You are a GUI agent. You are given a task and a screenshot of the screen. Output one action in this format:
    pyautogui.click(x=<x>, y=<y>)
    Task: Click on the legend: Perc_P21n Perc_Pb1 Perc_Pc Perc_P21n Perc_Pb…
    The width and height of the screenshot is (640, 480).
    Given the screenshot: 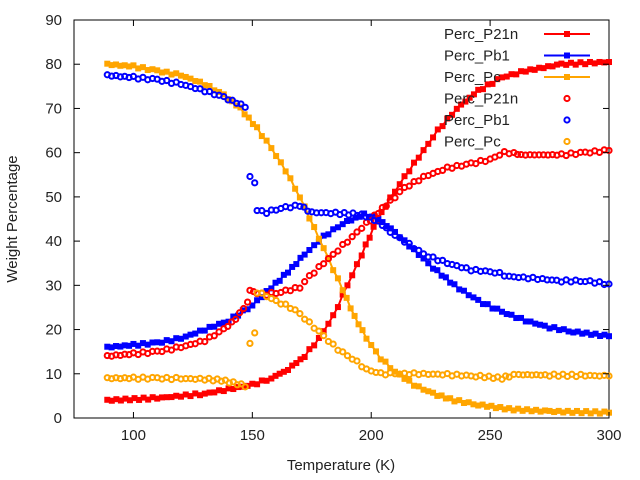 What is the action you would take?
    pyautogui.click(x=517, y=88)
    